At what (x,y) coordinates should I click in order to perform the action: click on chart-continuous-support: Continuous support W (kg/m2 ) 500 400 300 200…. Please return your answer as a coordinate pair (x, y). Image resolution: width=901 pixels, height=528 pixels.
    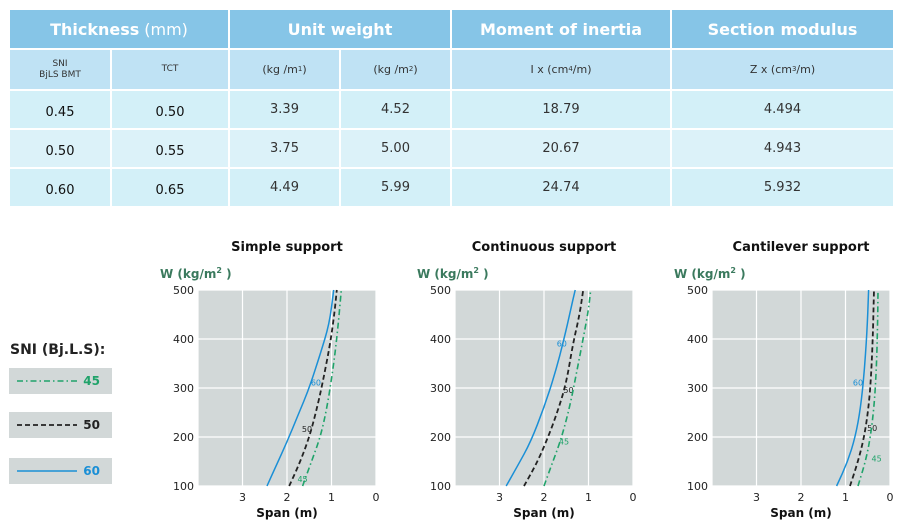
    Looking at the image, I should click on (537, 381).